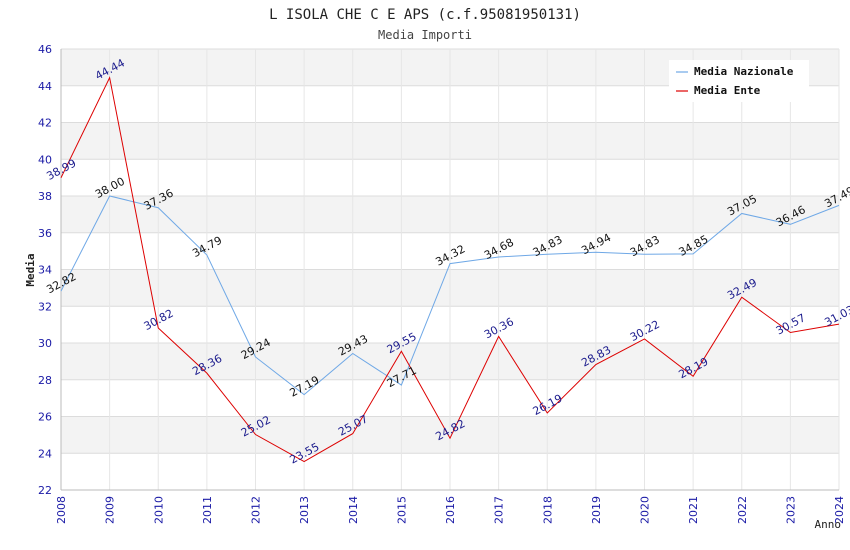 The height and width of the screenshot is (550, 850). I want to click on y-axis-label: Media, so click(30, 269).